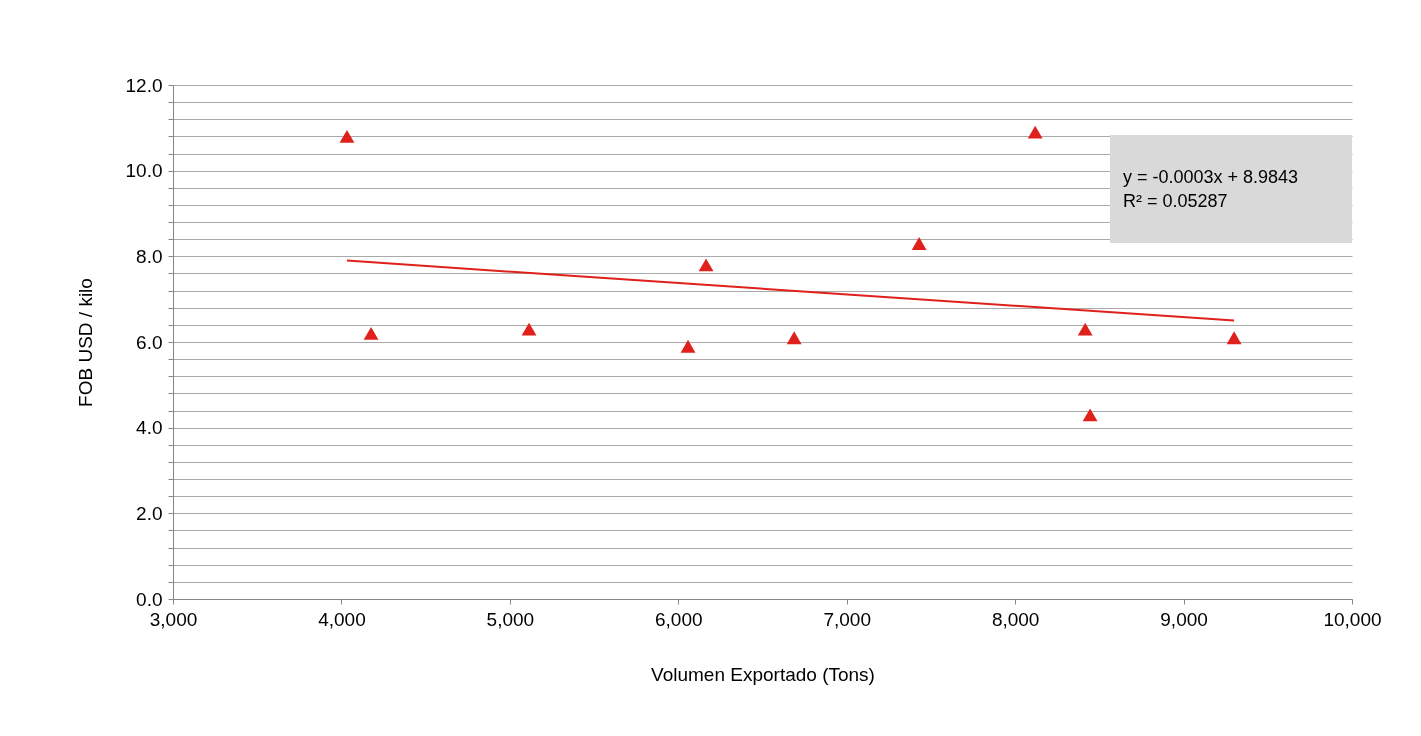 The image size is (1421, 736). I want to click on y-tick-label: 6.0, so click(149, 342).